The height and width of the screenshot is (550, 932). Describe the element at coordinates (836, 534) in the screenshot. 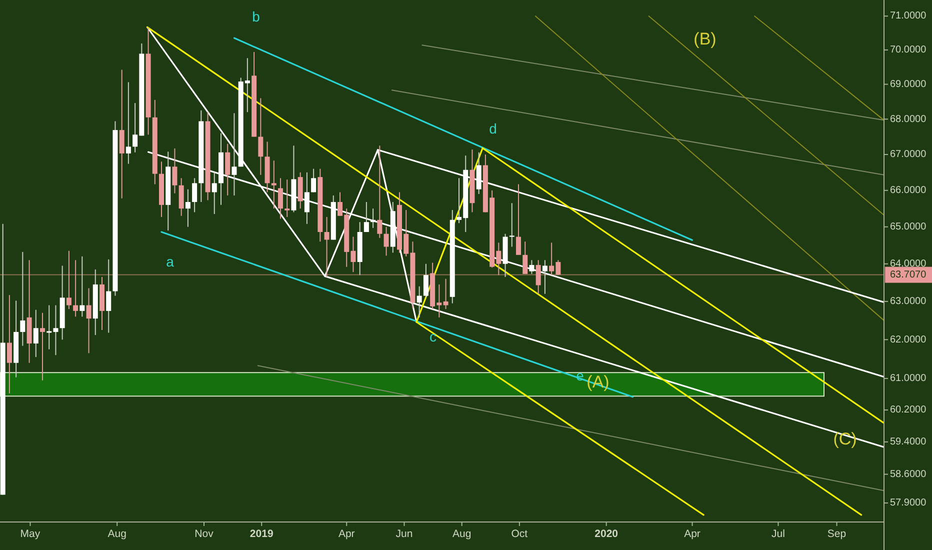

I see `x-tick-label: Sep` at that location.